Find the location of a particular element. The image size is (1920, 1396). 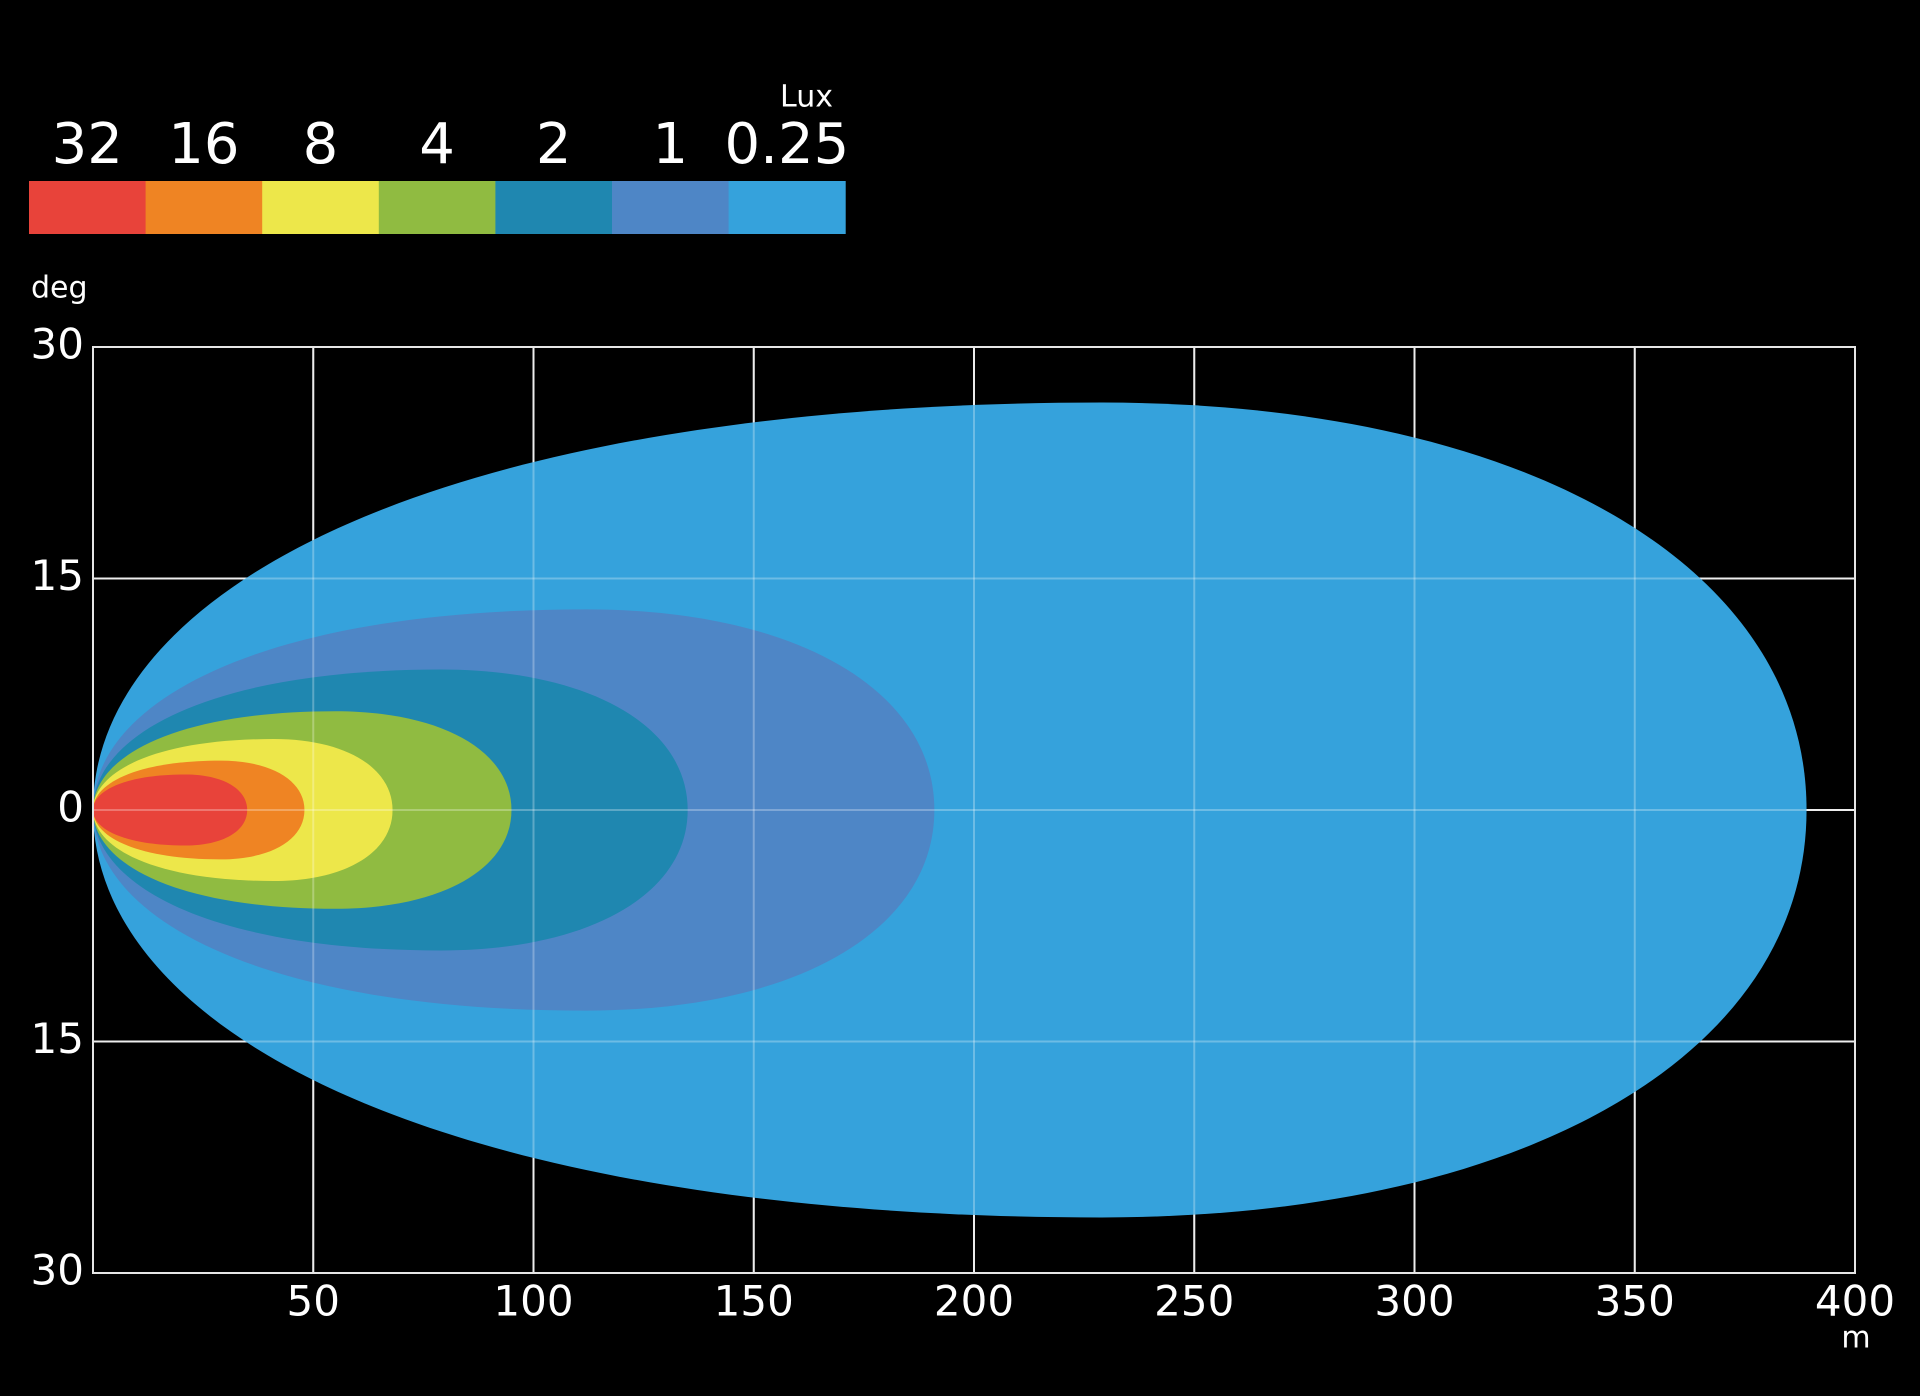

x-tick-label: 350 is located at coordinates (1635, 1301).